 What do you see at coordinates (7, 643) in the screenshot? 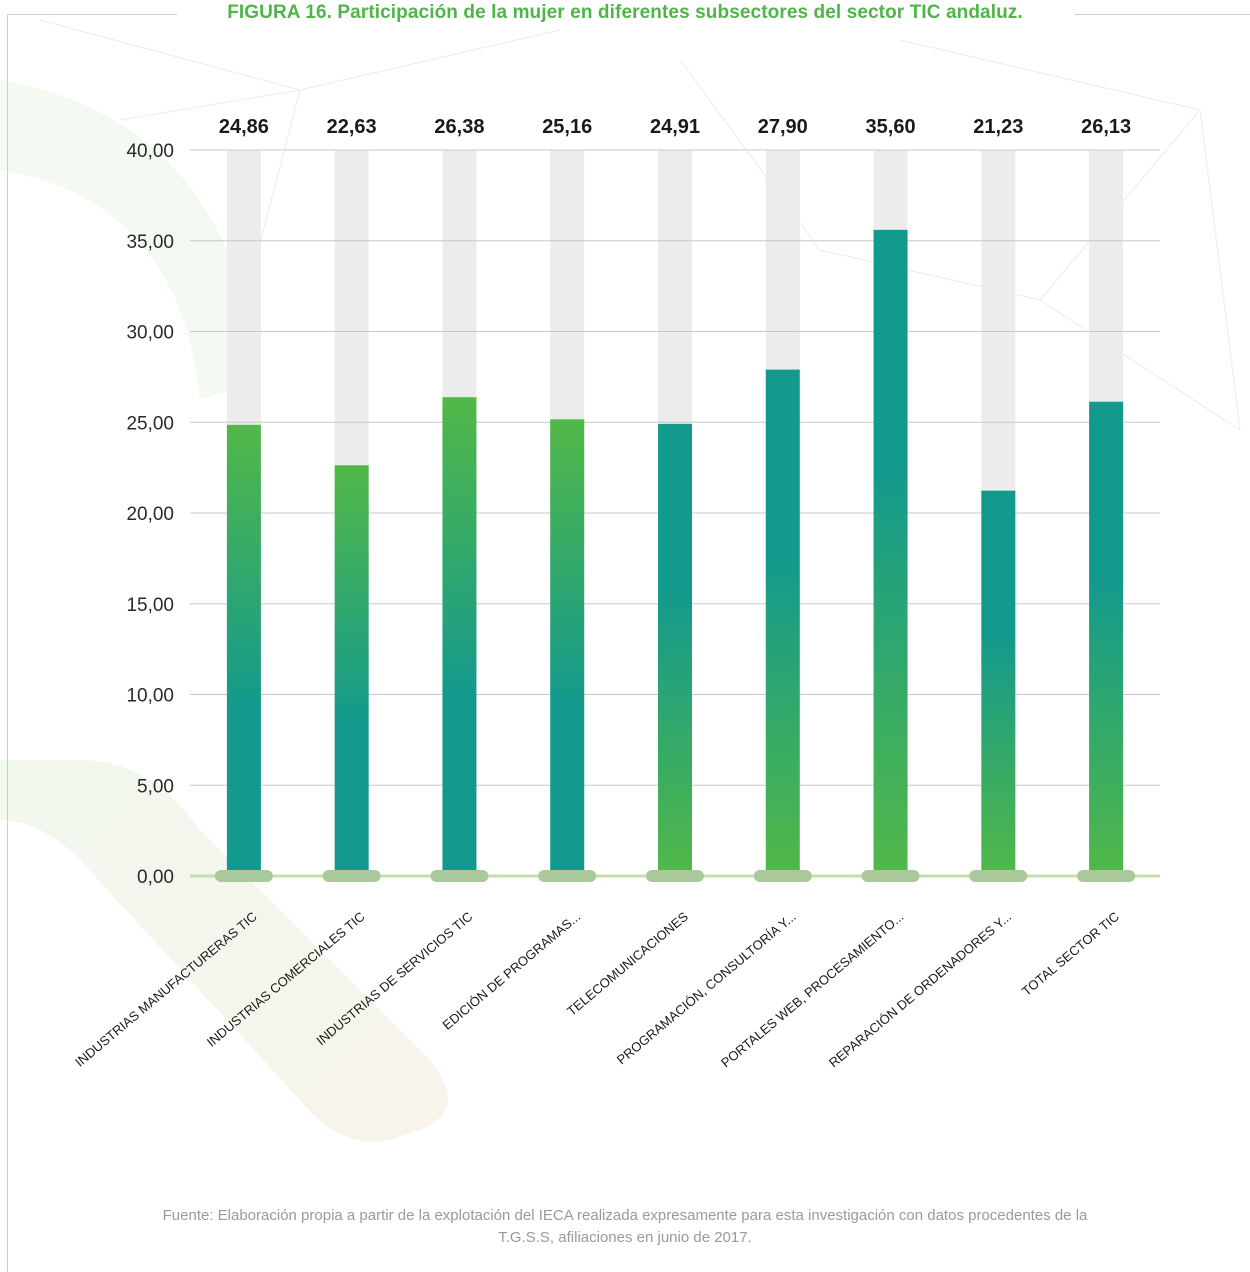
I see `frame-left-border` at bounding box center [7, 643].